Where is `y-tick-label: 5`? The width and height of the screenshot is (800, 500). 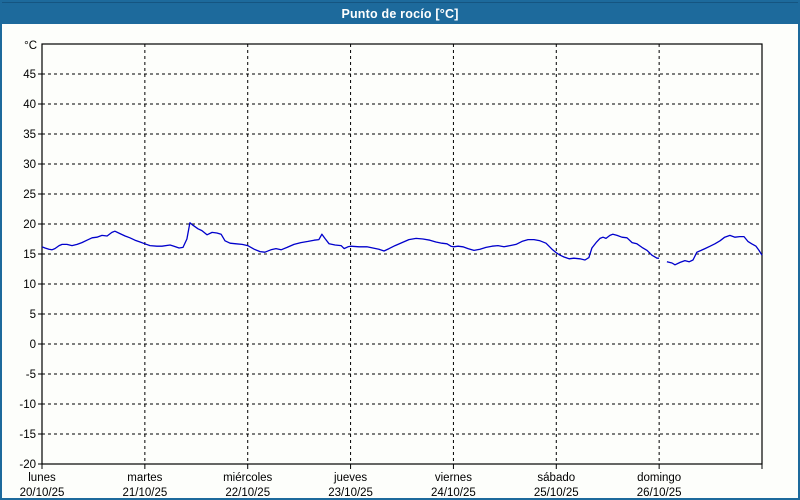
y-tick-label: 5 is located at coordinates (33, 315).